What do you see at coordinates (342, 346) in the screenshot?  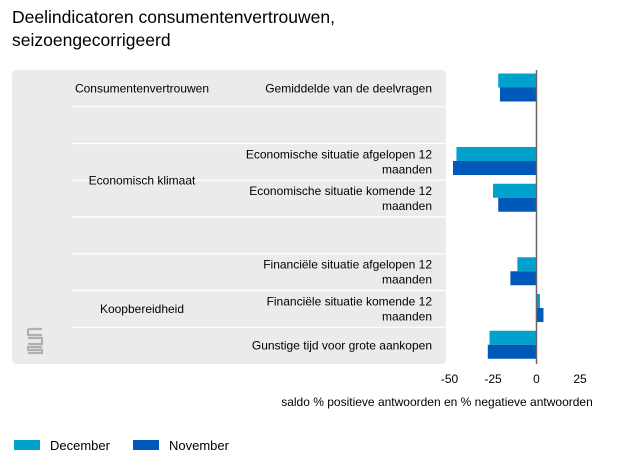 I see `category-label: Gunstige tijd voor grote aankopen` at bounding box center [342, 346].